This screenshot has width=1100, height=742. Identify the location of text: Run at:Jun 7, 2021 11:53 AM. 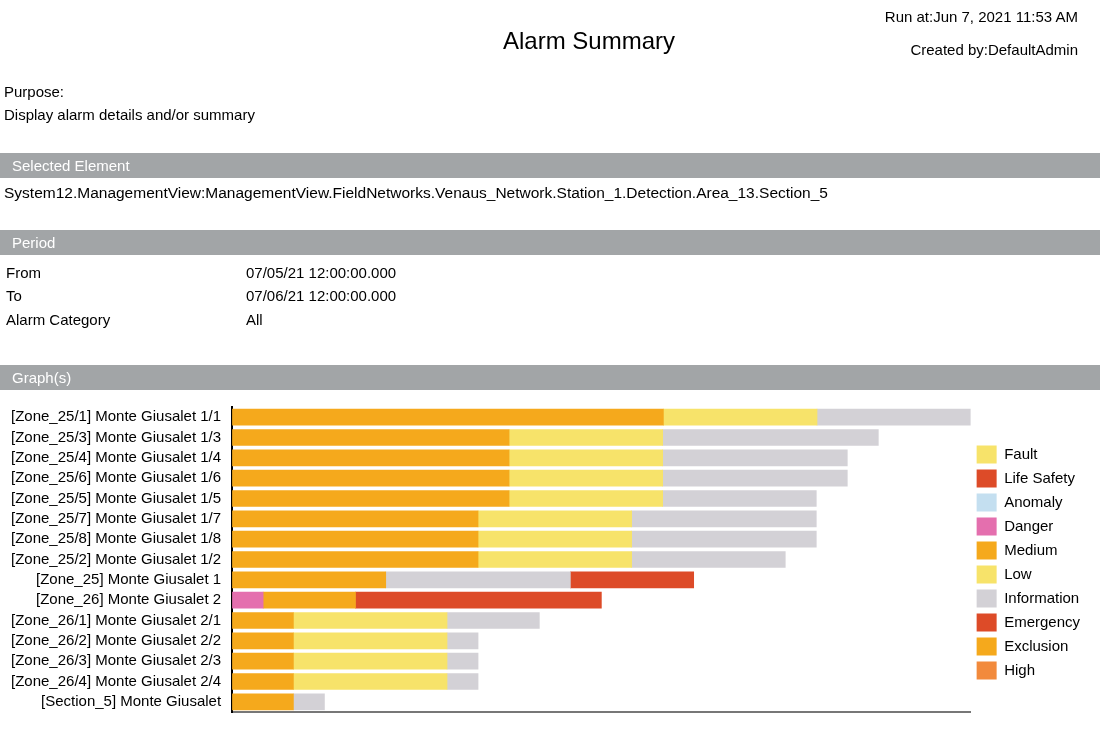
(981, 16).